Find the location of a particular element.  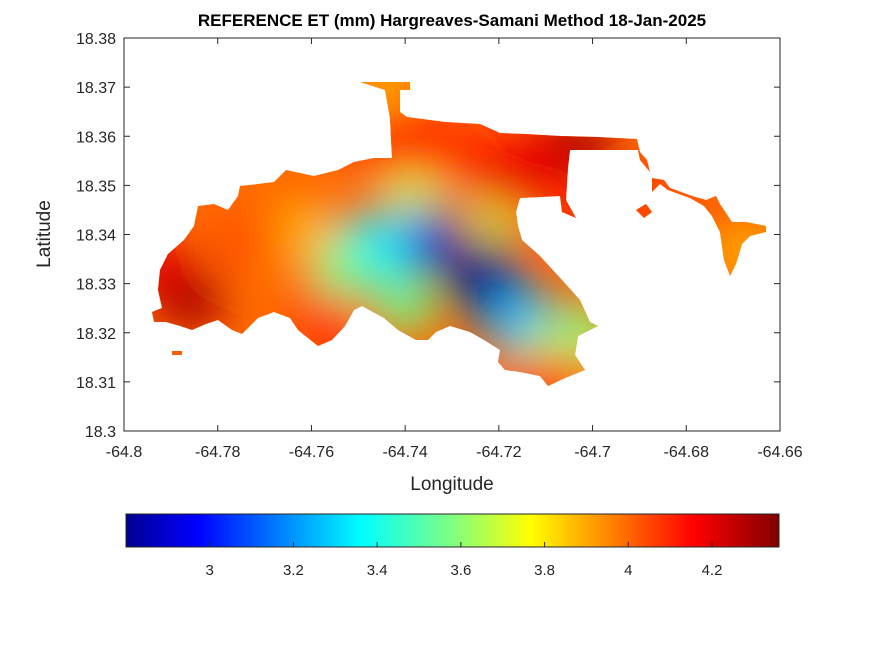

x-tick-label: -64.68 is located at coordinates (686, 452).